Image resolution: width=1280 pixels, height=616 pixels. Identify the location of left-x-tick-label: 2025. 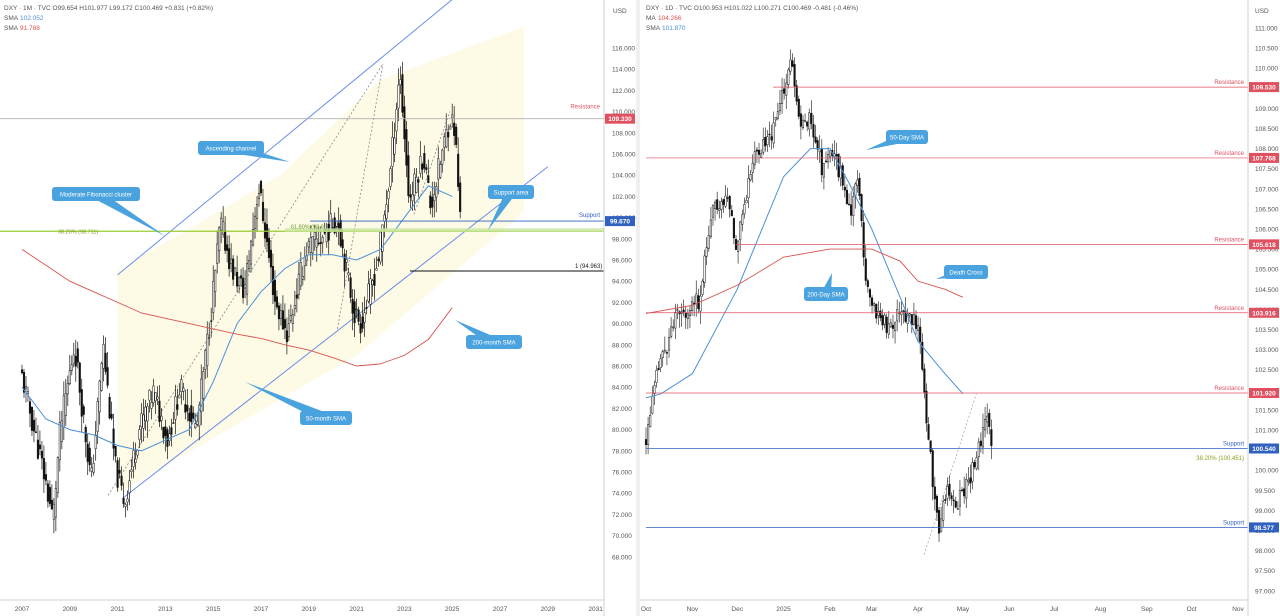
(452, 609).